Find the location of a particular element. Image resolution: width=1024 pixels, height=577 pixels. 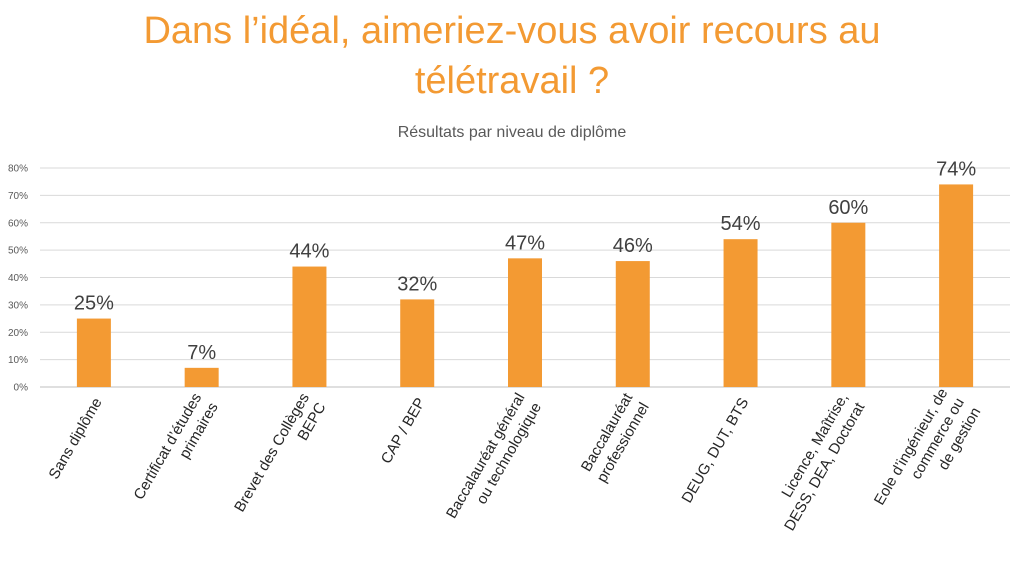

data-label: 46% is located at coordinates (633, 246).